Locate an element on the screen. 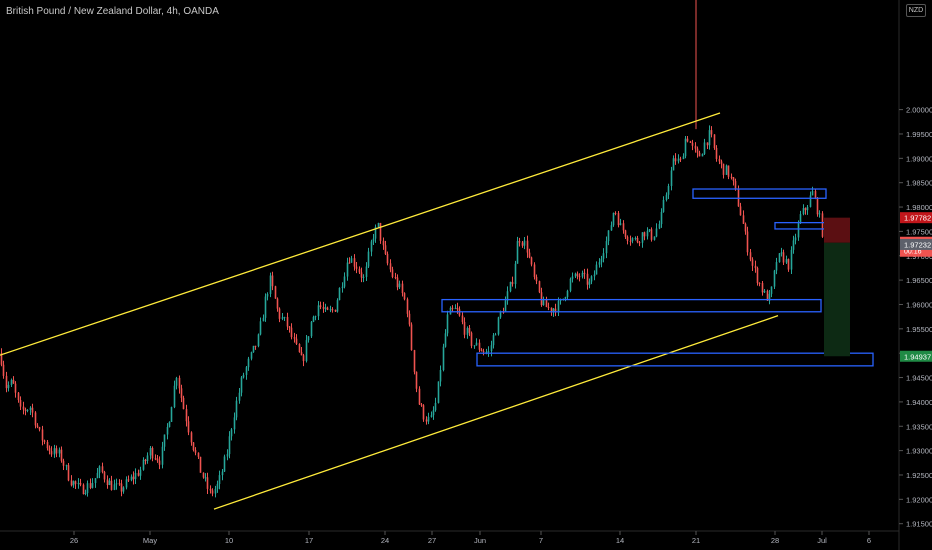 Image resolution: width=932 pixels, height=550 pixels. take-profit-zone is located at coordinates (837, 299).